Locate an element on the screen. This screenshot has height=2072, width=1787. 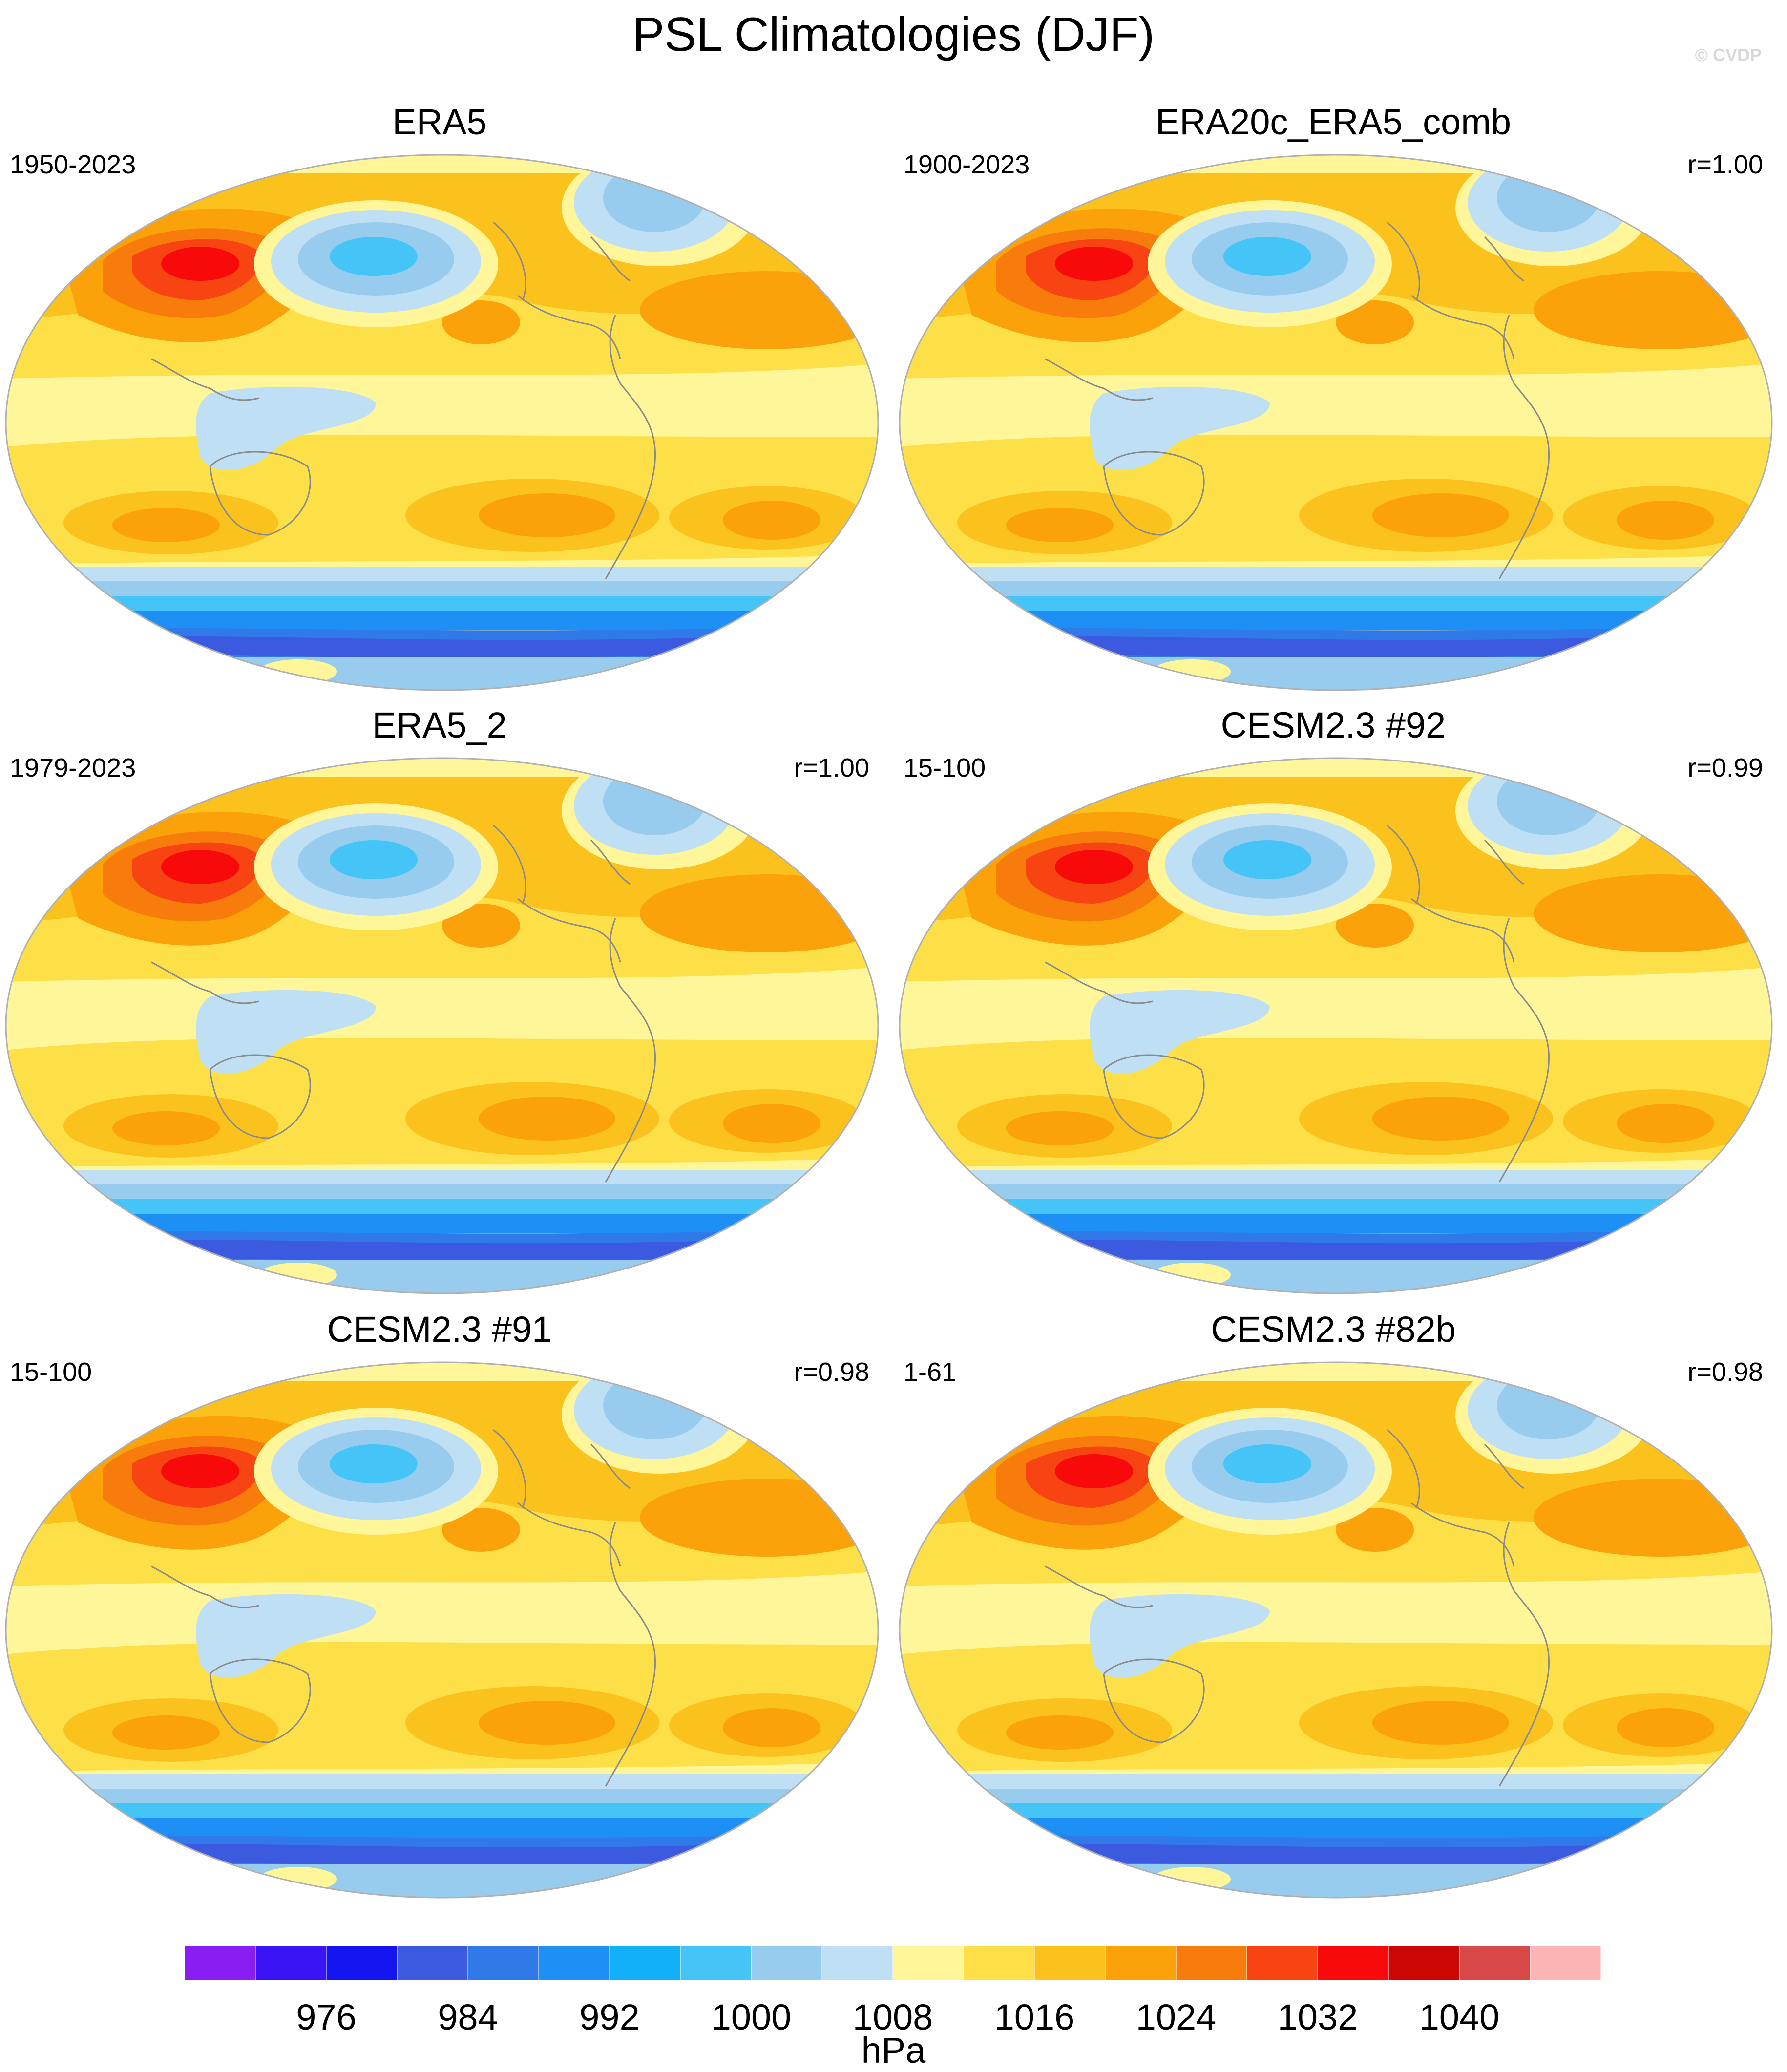
south-atlantic-high-core is located at coordinates (1665, 1124).